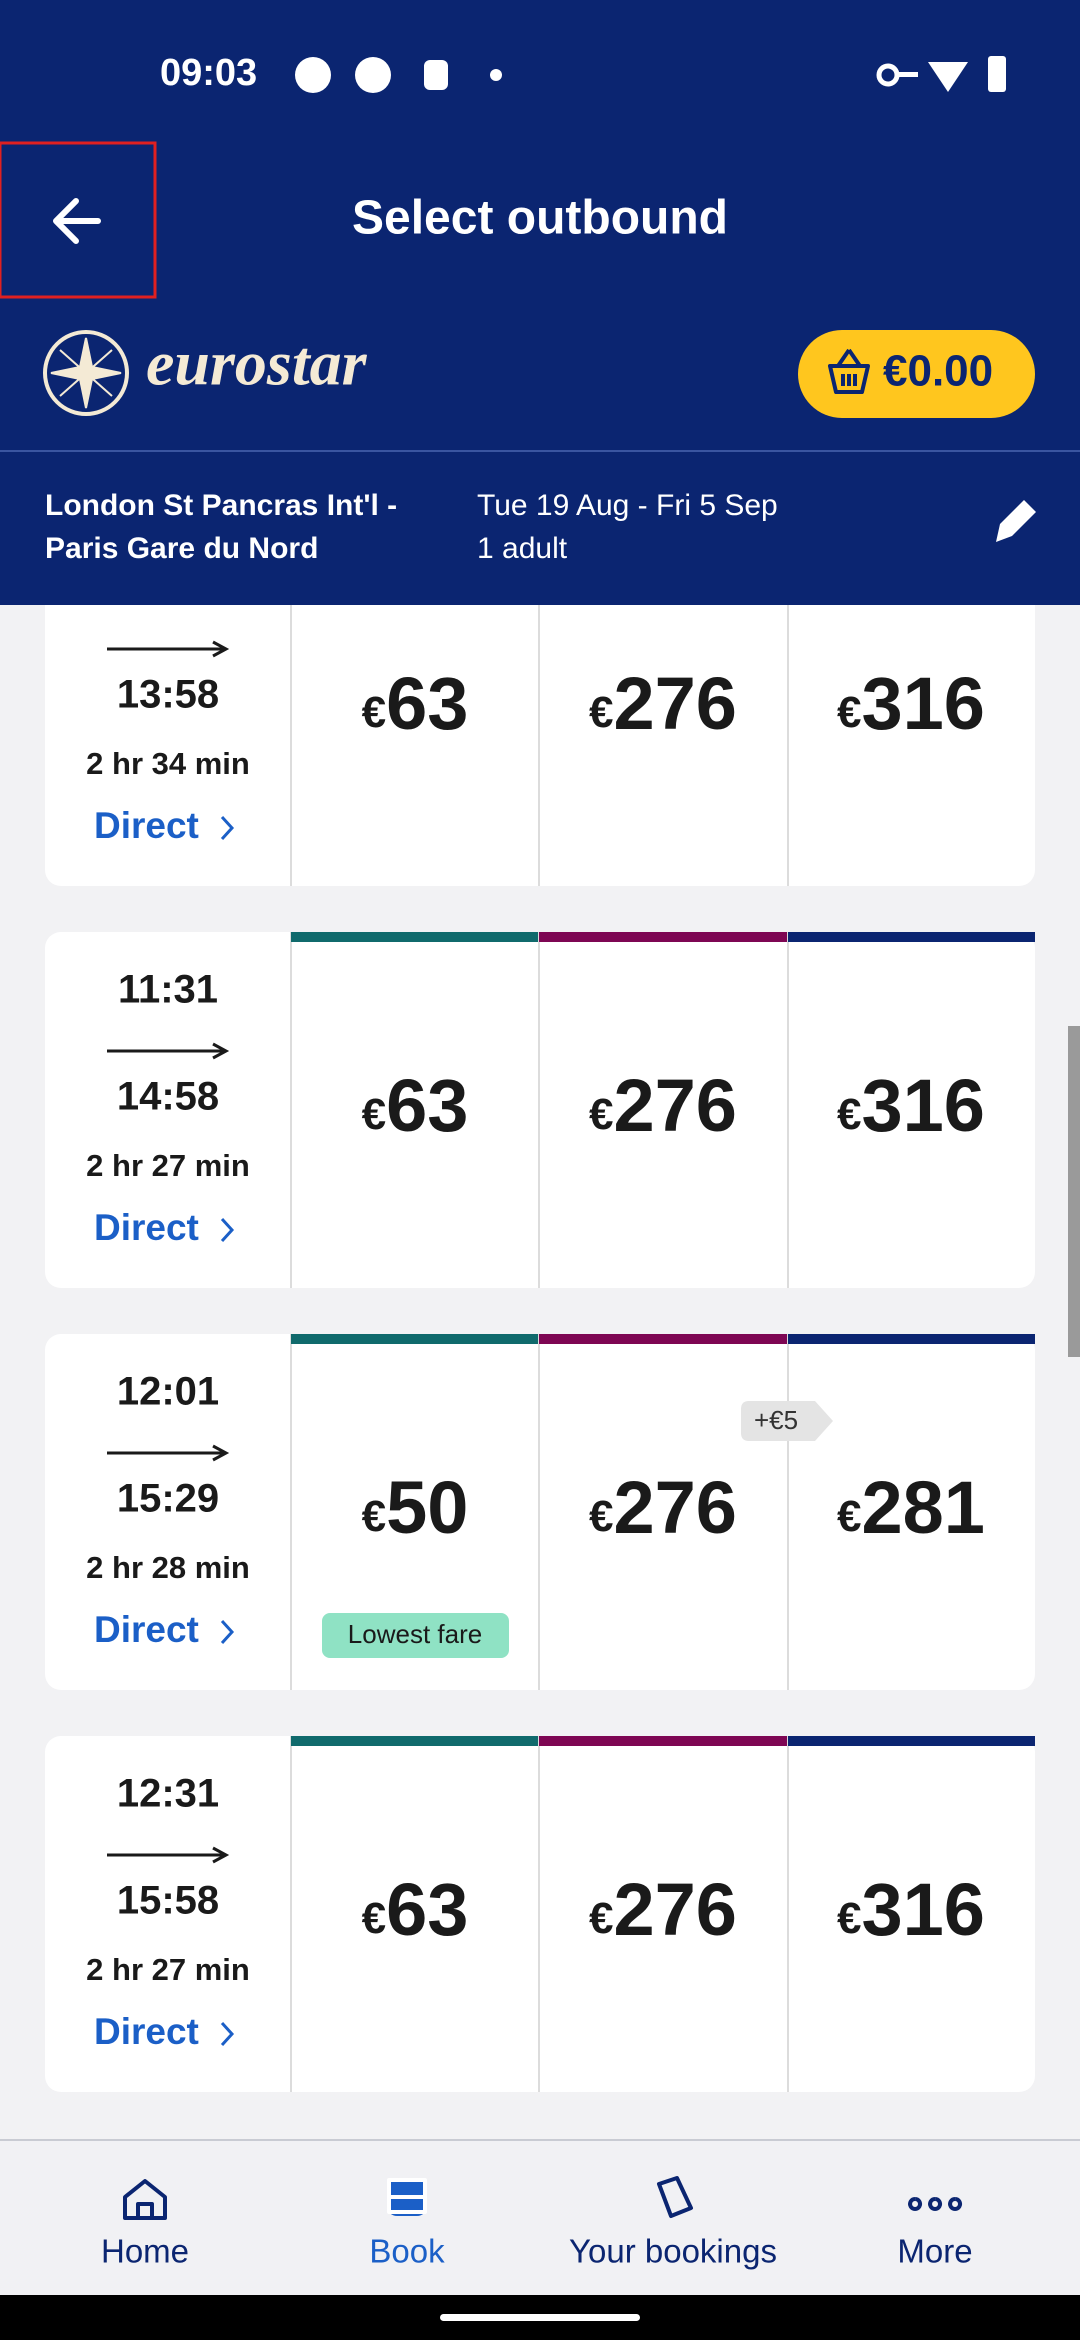 This screenshot has width=1080, height=2340. What do you see at coordinates (934, 2251) in the screenshot?
I see `nav-label: More` at bounding box center [934, 2251].